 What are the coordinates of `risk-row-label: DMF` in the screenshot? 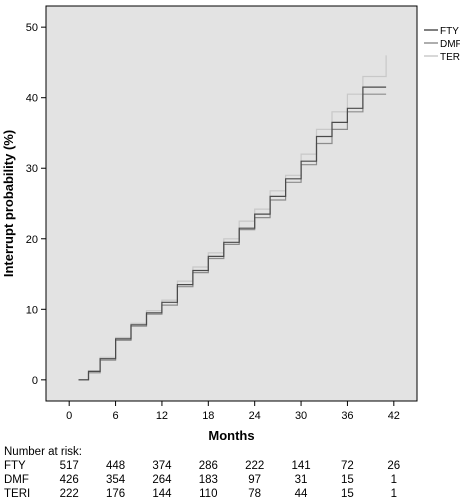 It's located at (16, 480).